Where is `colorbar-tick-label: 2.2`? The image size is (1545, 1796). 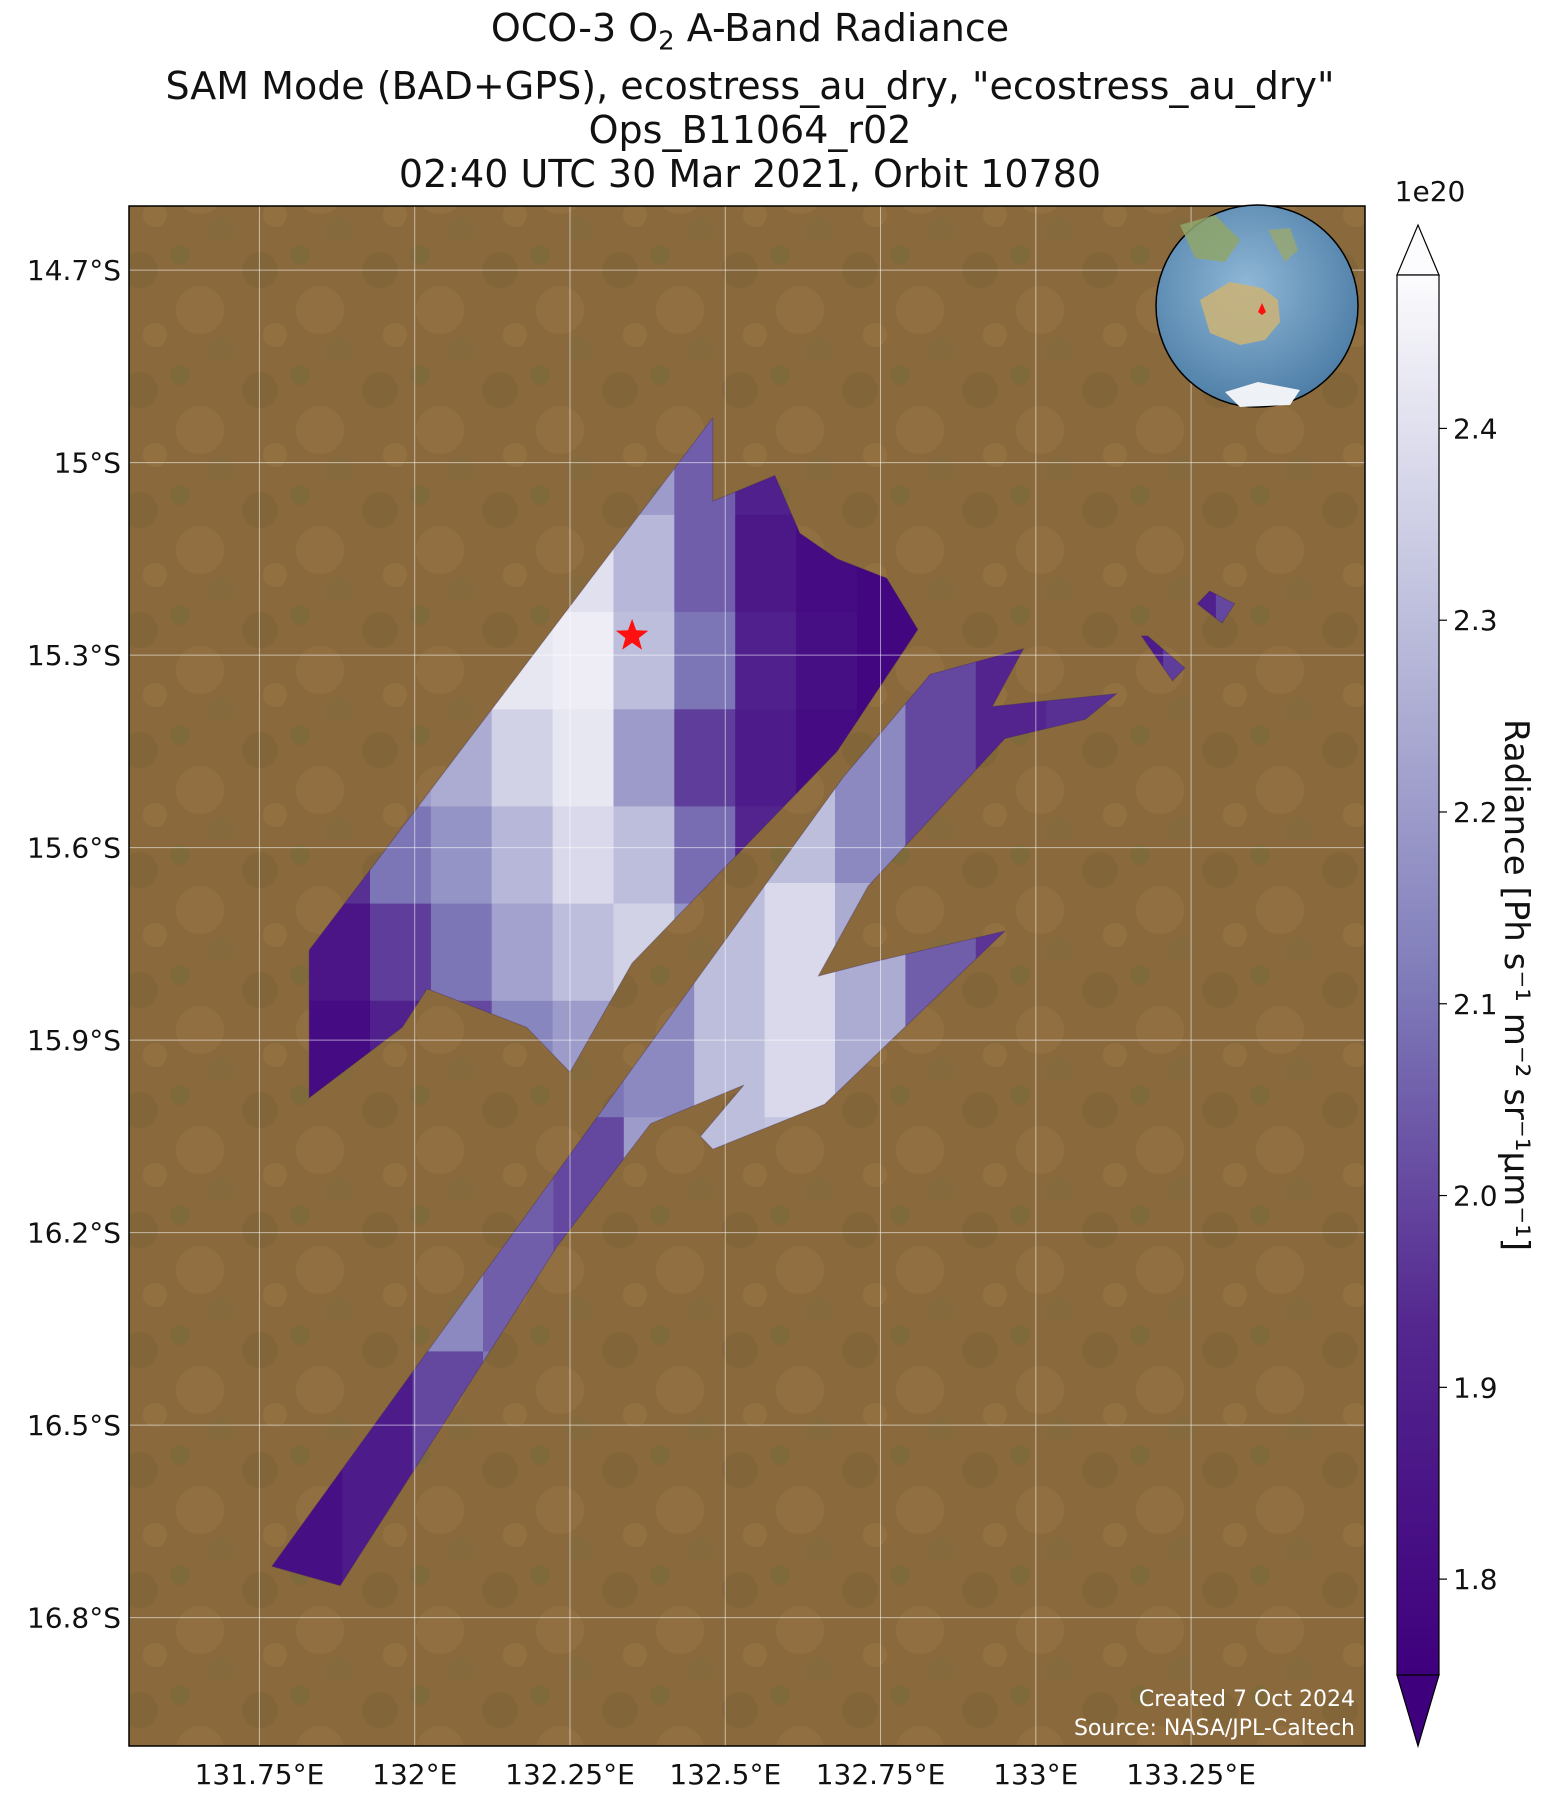 colorbar-tick-label: 2.2 is located at coordinates (1475, 812).